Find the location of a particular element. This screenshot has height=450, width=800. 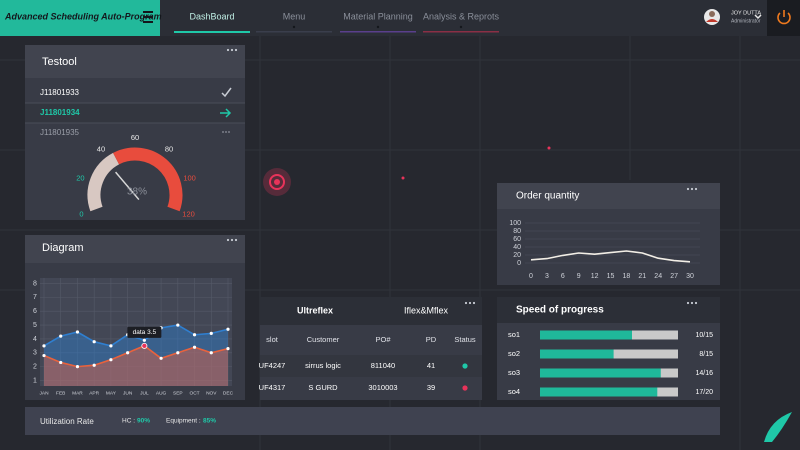

gauge-tick-label: 120 is located at coordinates (188, 213).